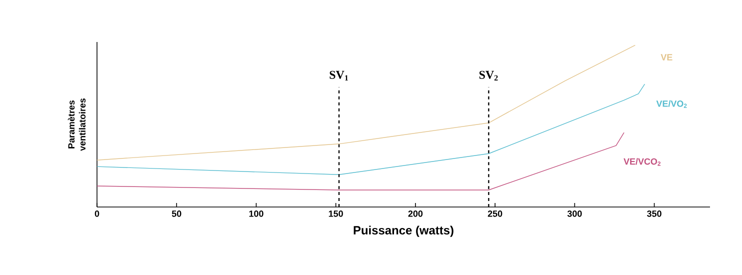  I want to click on x-tick-label: 0, so click(97, 213).